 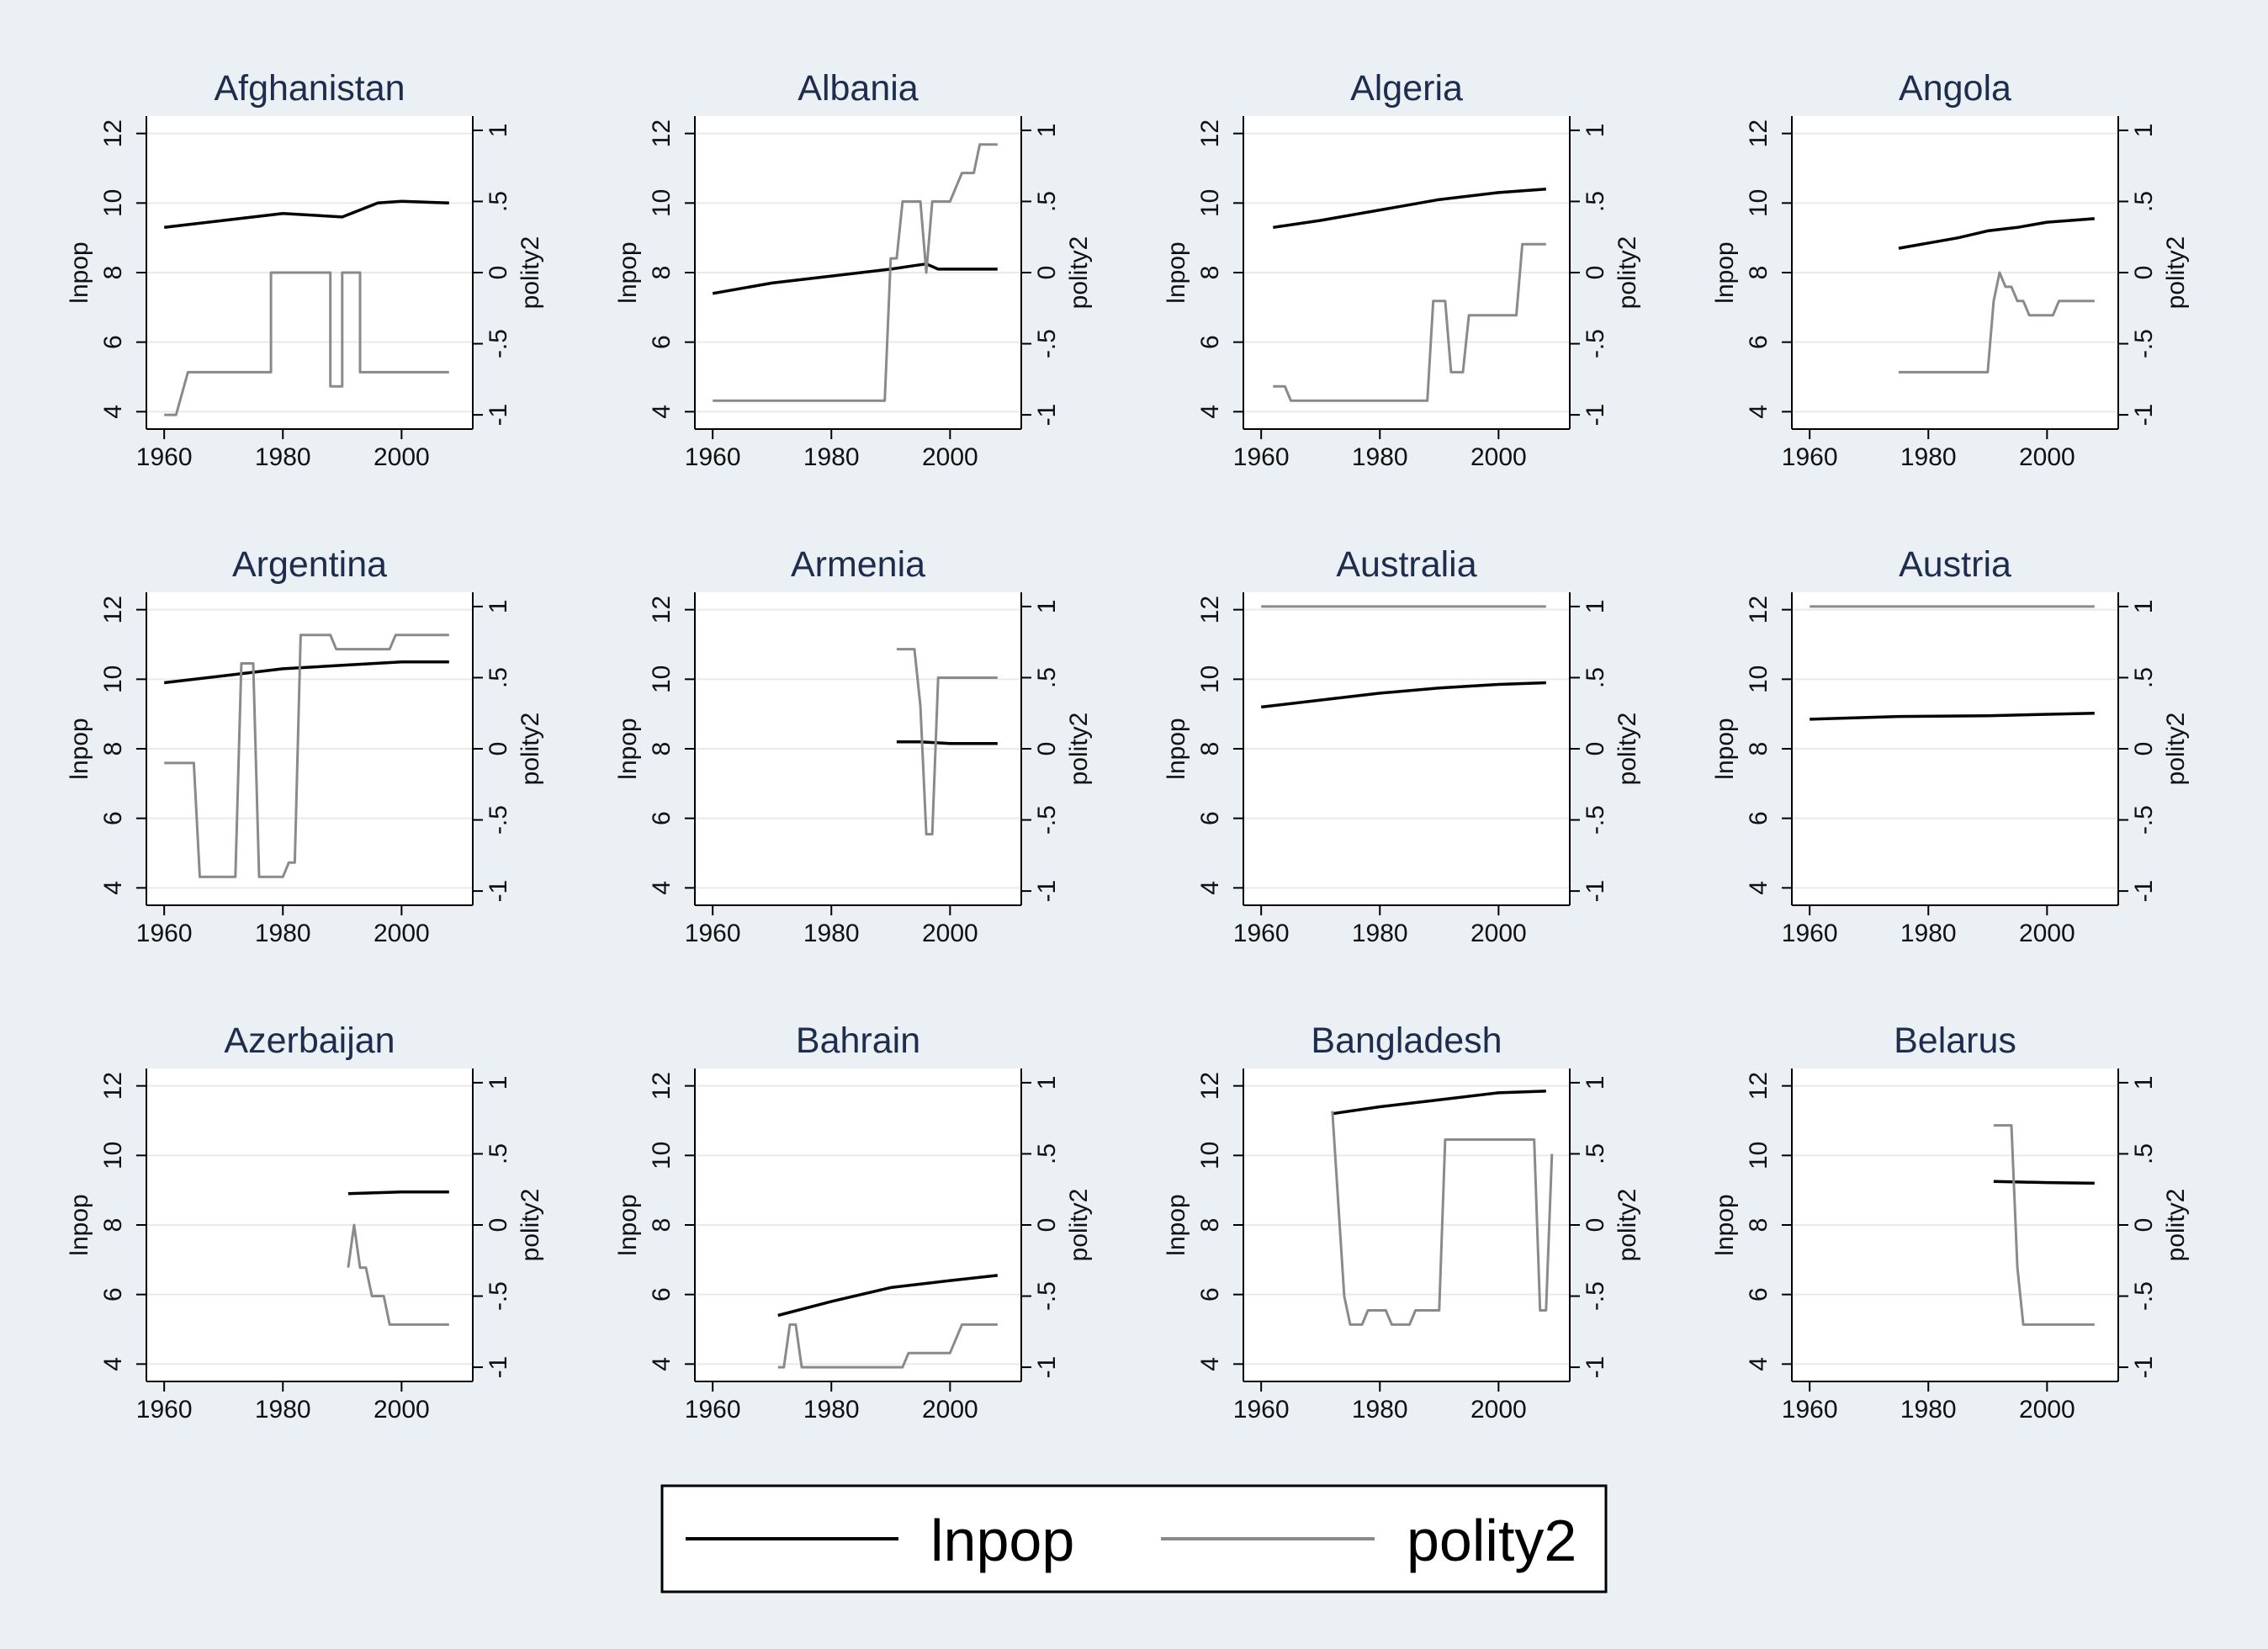 What do you see at coordinates (1134, 1538) in the screenshot?
I see `legend: lnpop polity2` at bounding box center [1134, 1538].